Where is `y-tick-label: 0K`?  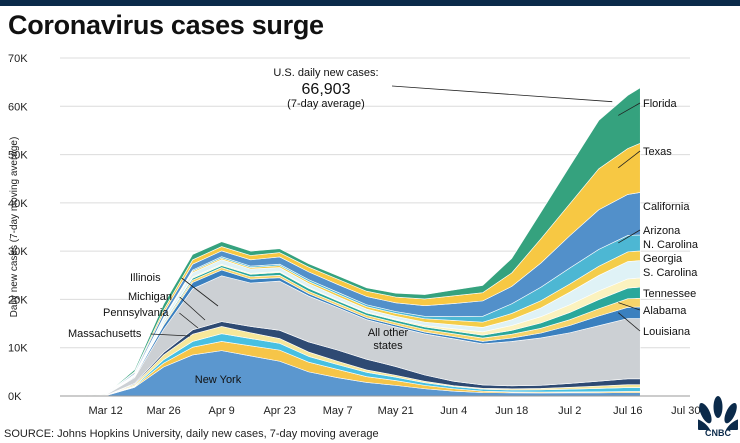
y-tick-label: 0K is located at coordinates (15, 397).